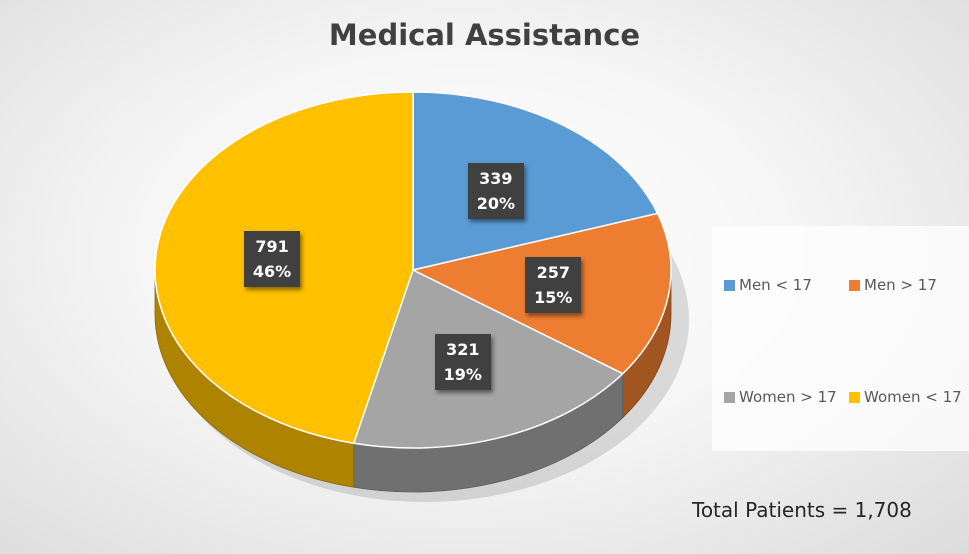  What do you see at coordinates (802, 510) in the screenshot?
I see `total-patients-note: Total Patients = 1,708` at bounding box center [802, 510].